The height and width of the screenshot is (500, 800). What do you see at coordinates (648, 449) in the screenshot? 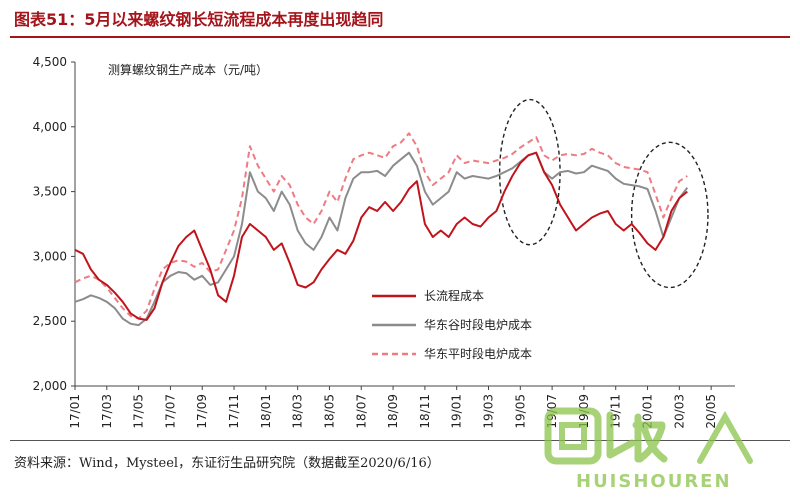
I see `huishouren-watermark-logo: HUISHOUREN` at bounding box center [648, 449].